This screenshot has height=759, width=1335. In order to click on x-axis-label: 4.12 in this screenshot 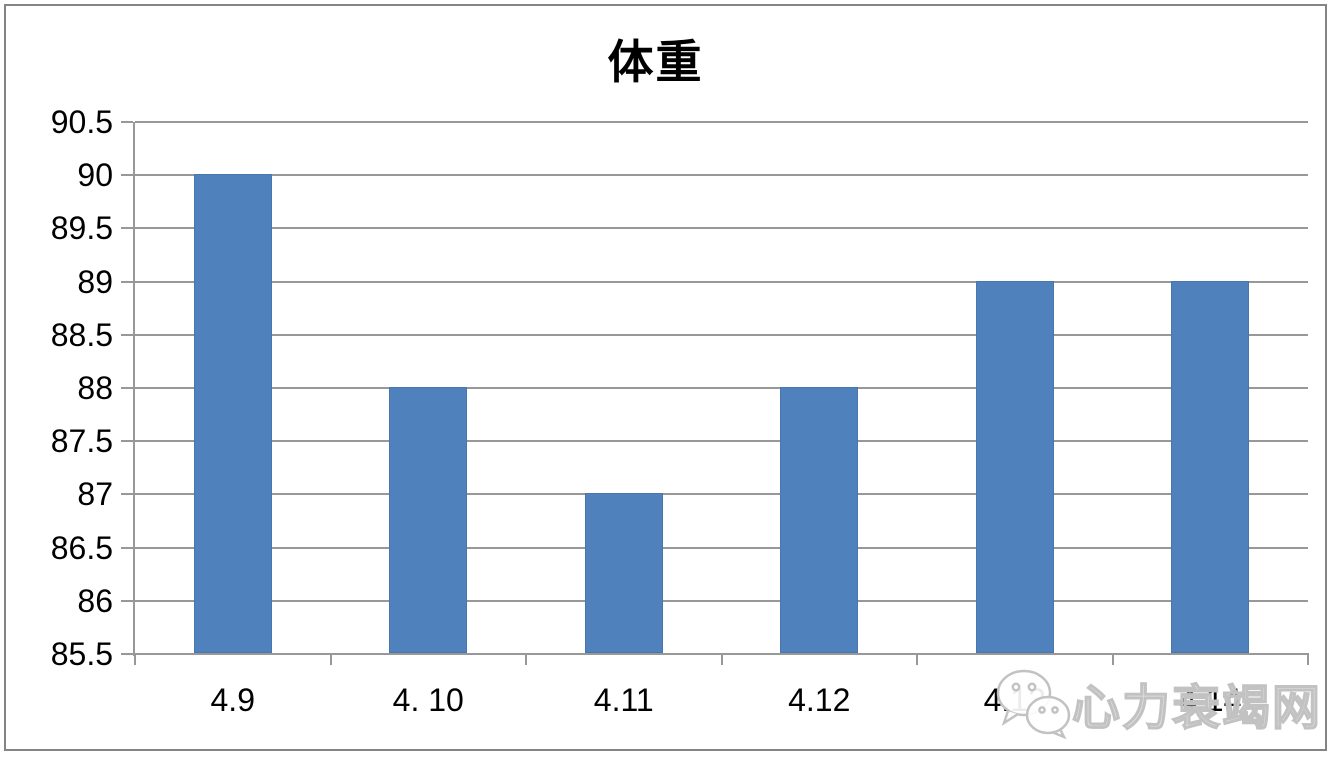, I will do `click(819, 700)`.